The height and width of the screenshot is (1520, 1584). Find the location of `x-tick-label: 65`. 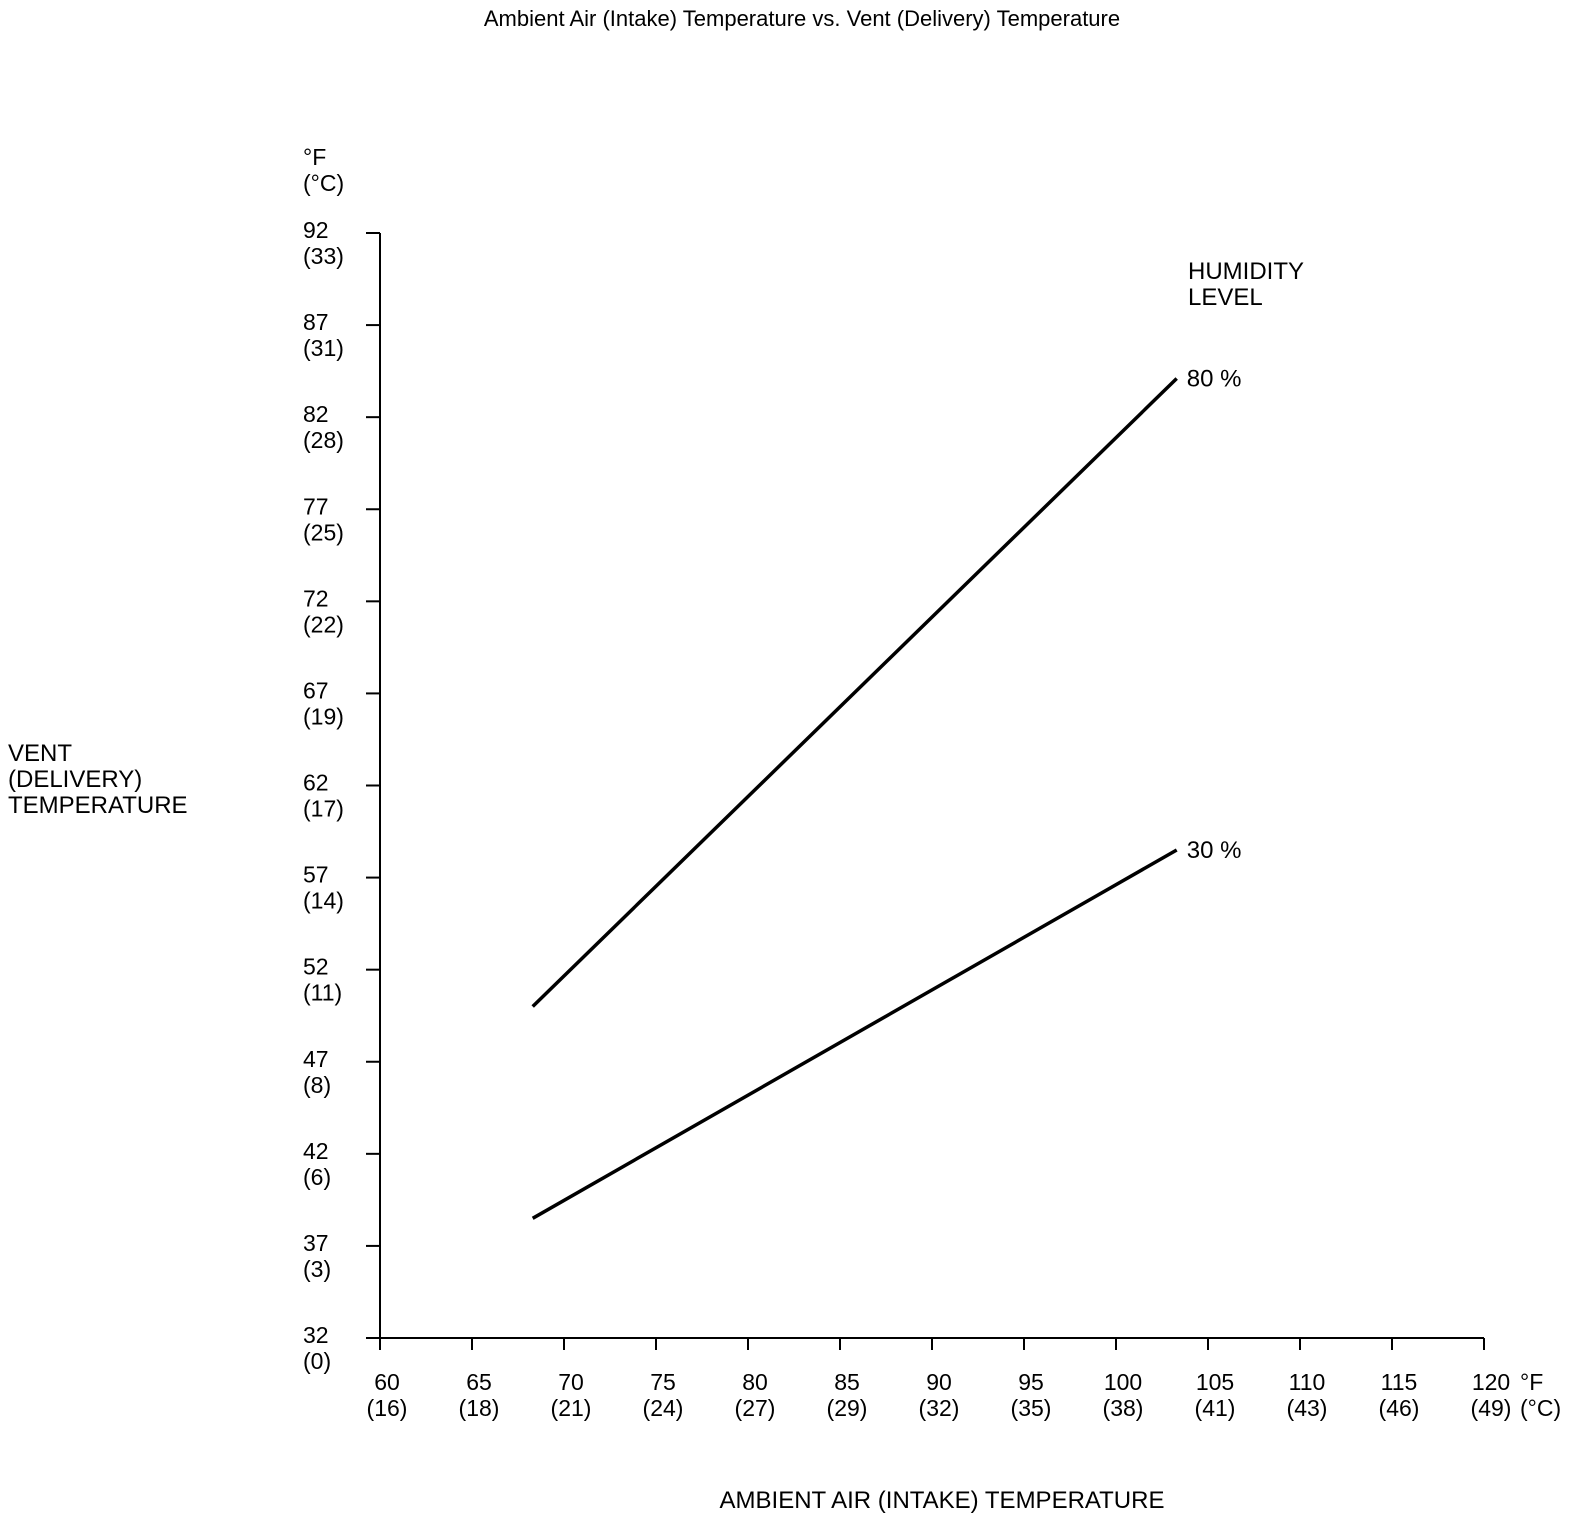

x-tick-label: 65 is located at coordinates (479, 1382).